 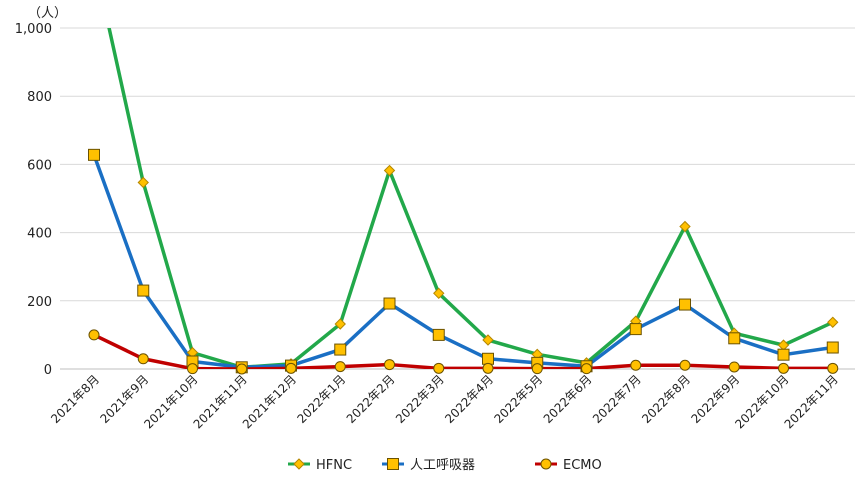 What do you see at coordinates (715, 399) in the screenshot?
I see `x-tick-label: 2022年9月` at bounding box center [715, 399].